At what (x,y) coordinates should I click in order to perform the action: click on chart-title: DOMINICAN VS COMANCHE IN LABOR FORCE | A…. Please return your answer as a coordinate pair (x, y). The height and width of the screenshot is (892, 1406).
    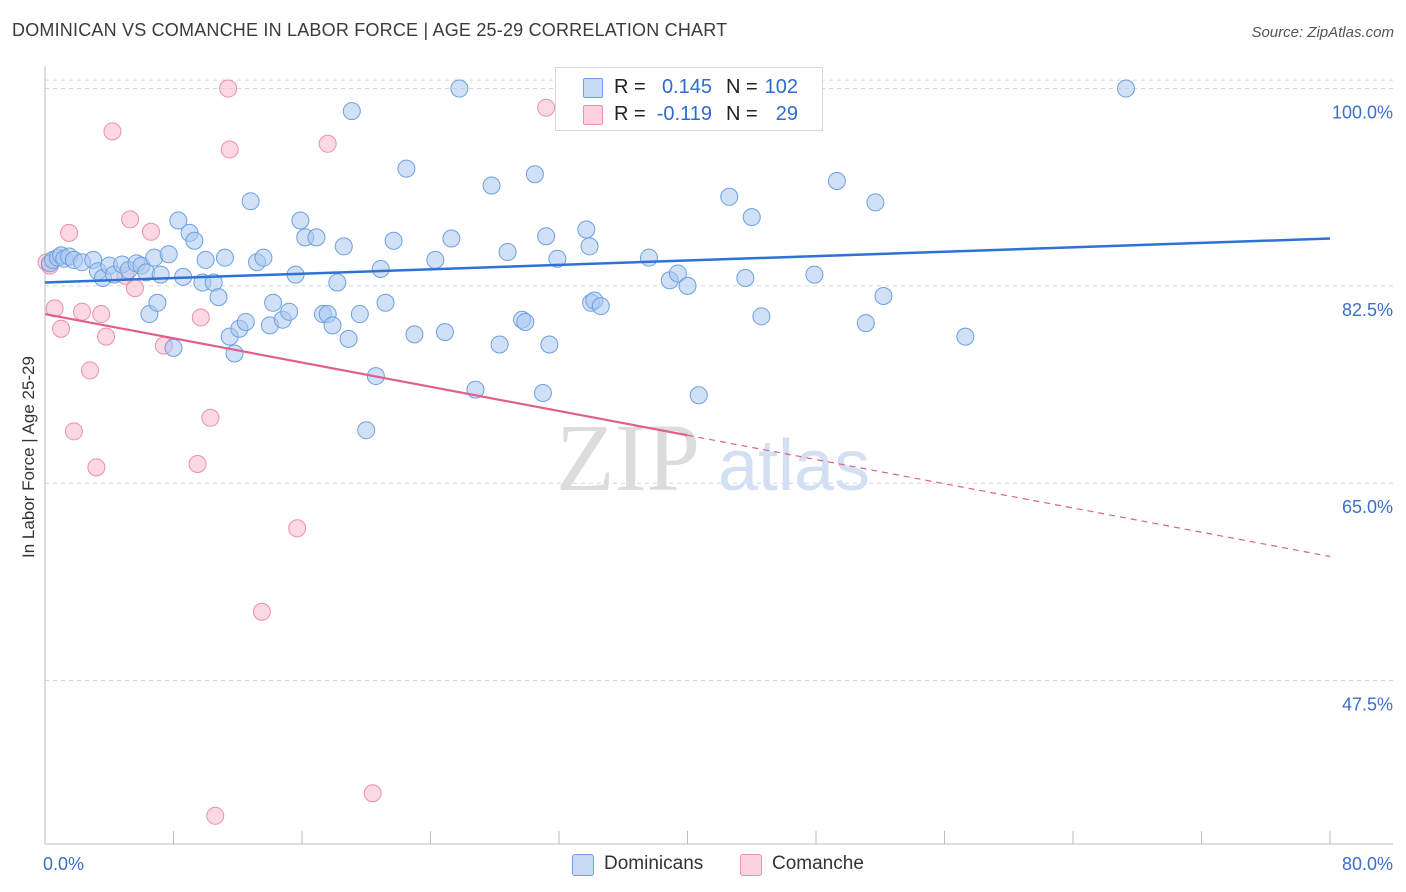
    Looking at the image, I should click on (370, 30).